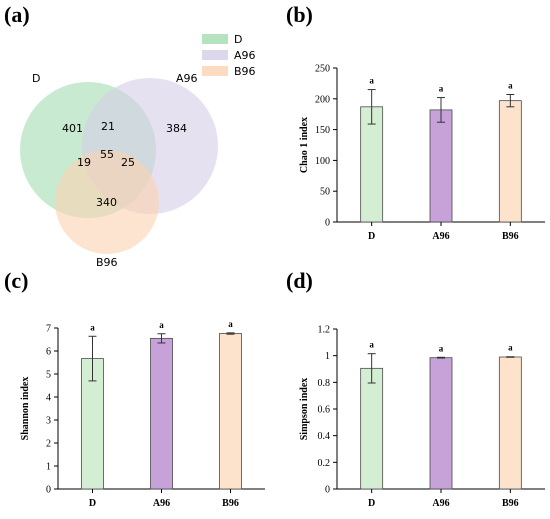  Describe the element at coordinates (441, 348) in the screenshot. I see `significance-label-d-a96: a` at that location.